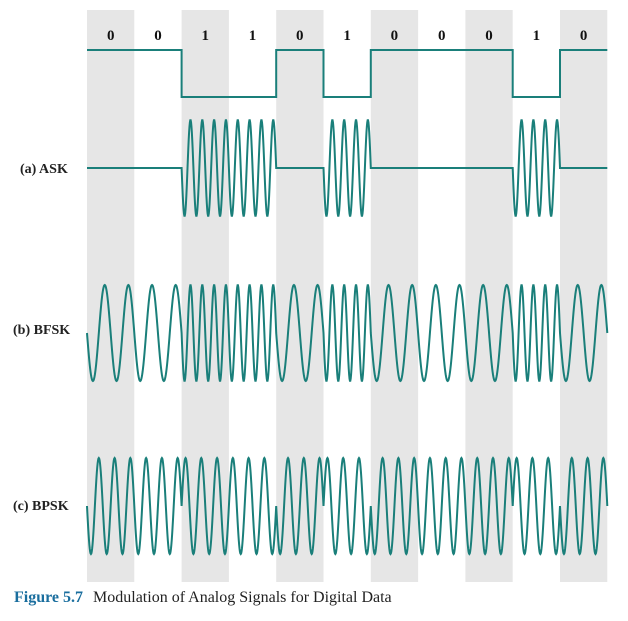 This screenshot has height=621, width=628. What do you see at coordinates (41, 330) in the screenshot?
I see `bfsk-label: (b) BFSK` at bounding box center [41, 330].